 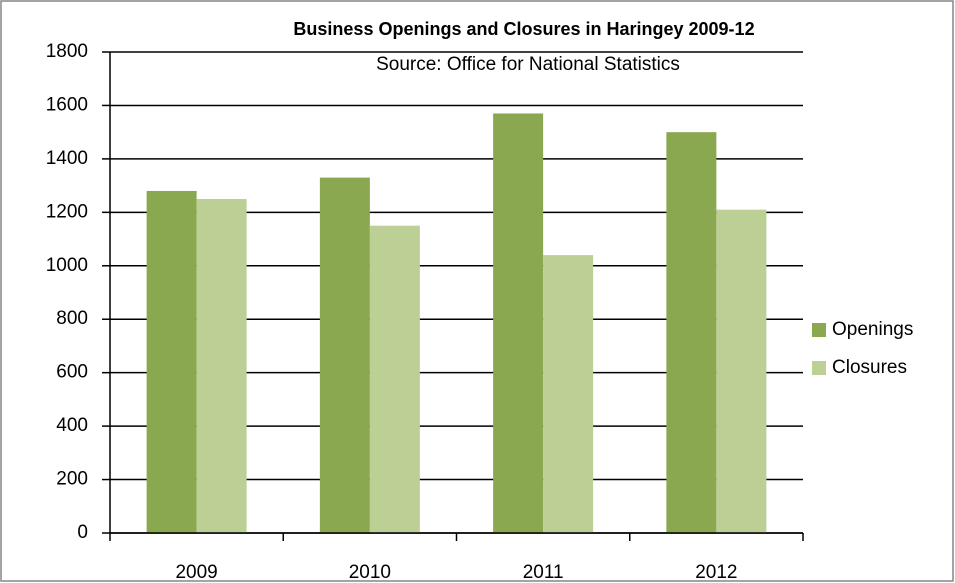 What do you see at coordinates (72, 425) in the screenshot?
I see `y-tick-label: 400` at bounding box center [72, 425].